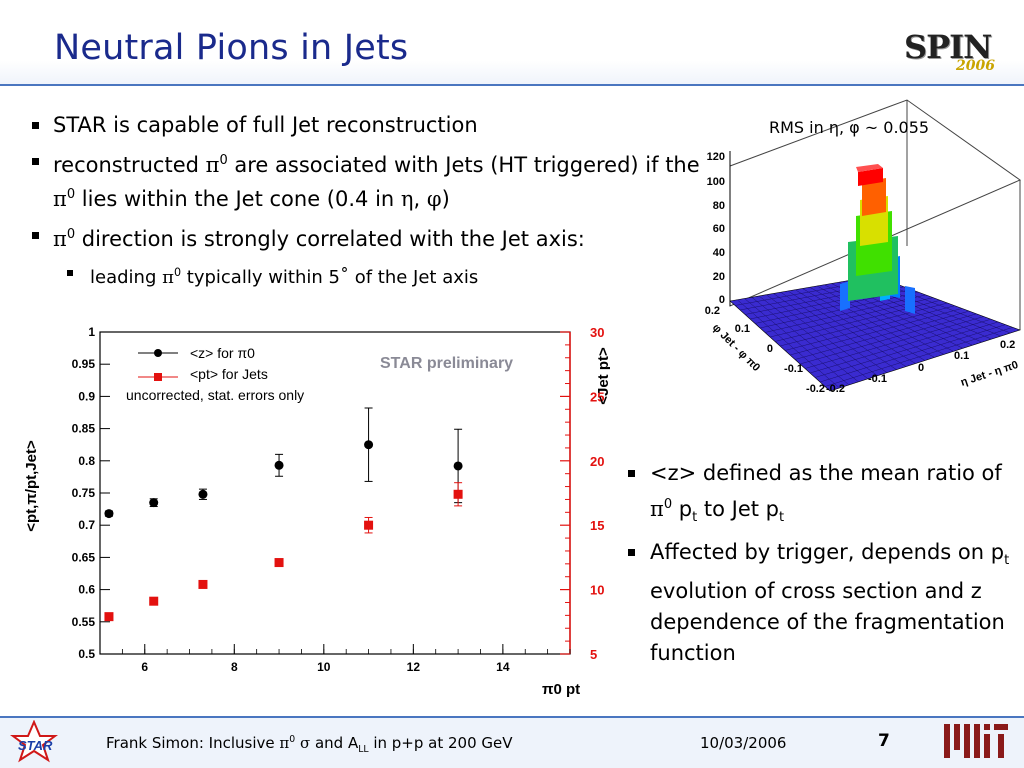 The height and width of the screenshot is (768, 1024). I want to click on y-left-tick-label: 0.55, so click(84, 622).